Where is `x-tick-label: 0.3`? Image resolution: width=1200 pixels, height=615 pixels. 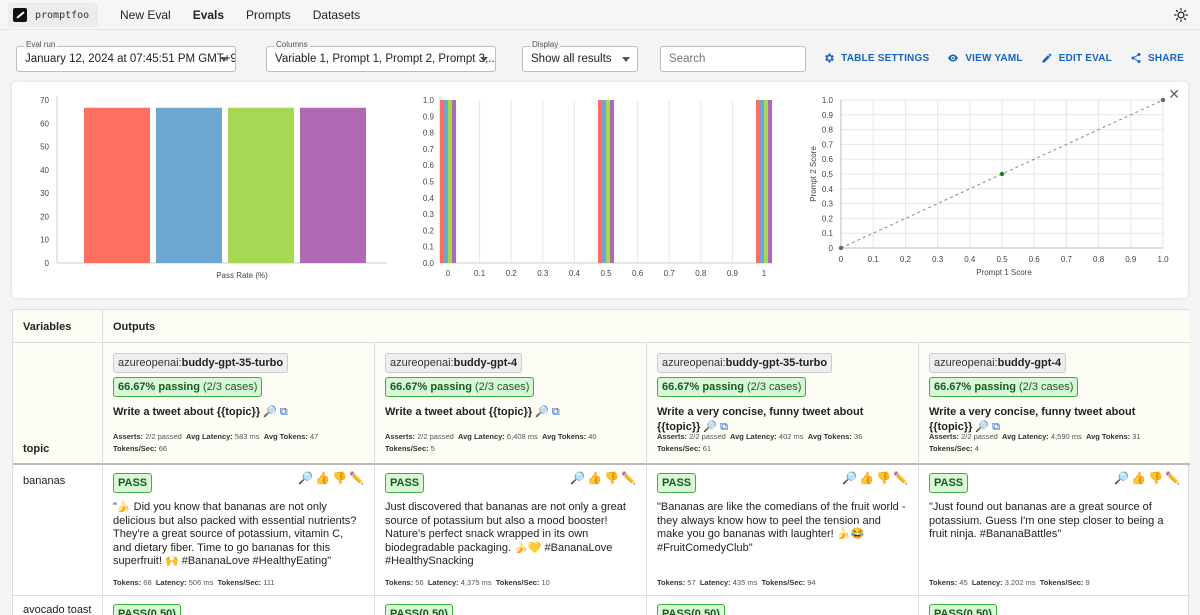 x-tick-label: 0.3 is located at coordinates (543, 273).